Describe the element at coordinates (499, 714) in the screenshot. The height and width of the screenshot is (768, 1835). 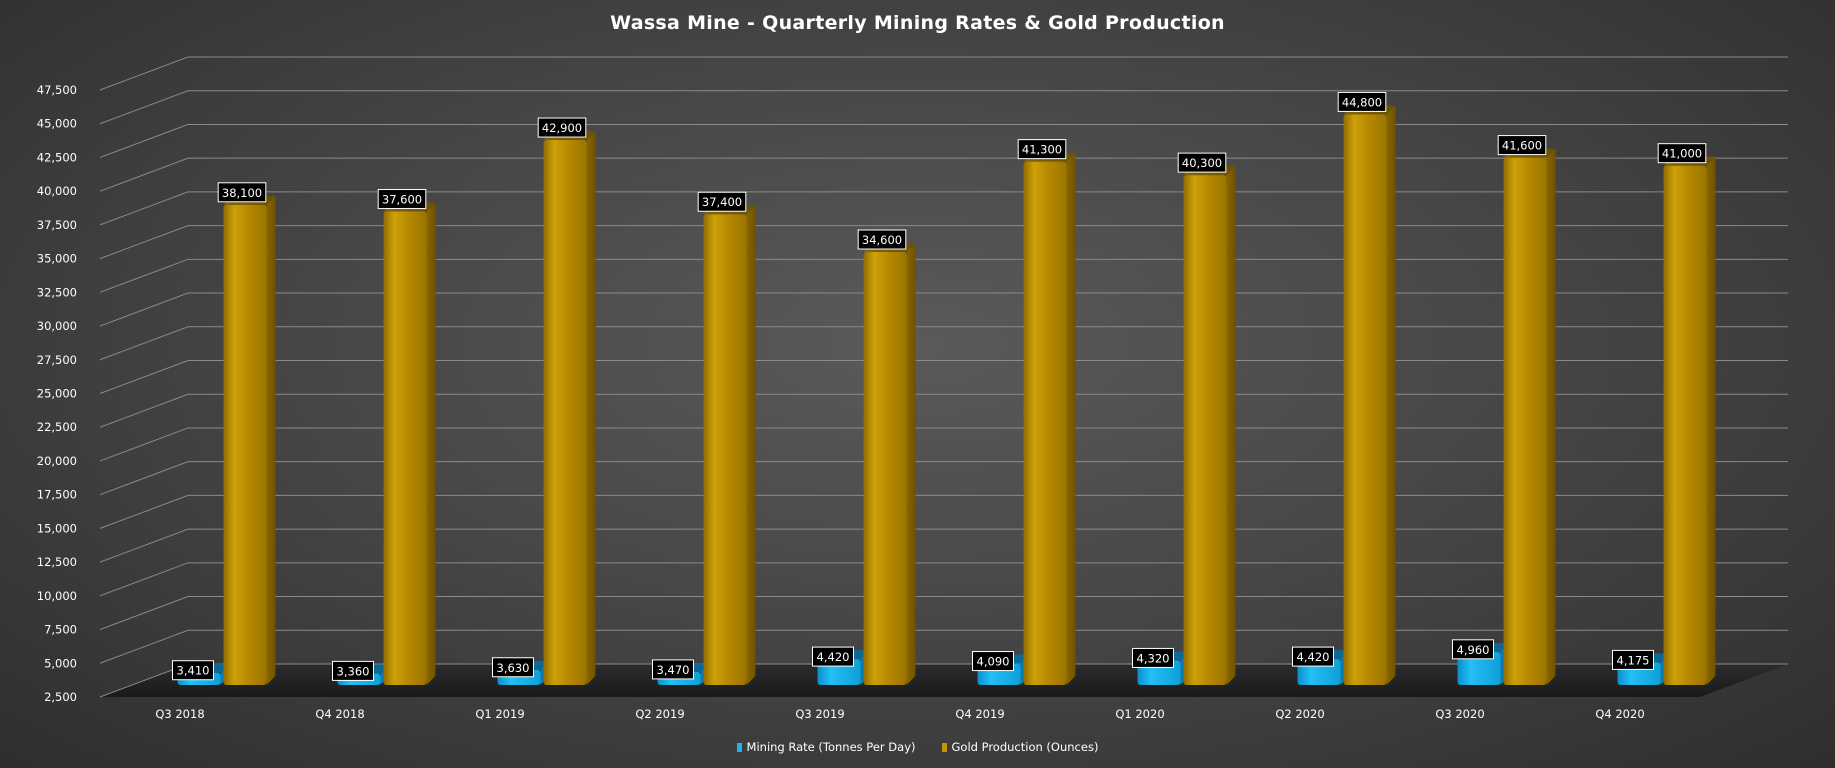
I see `x-category-label: Q1 2019` at that location.